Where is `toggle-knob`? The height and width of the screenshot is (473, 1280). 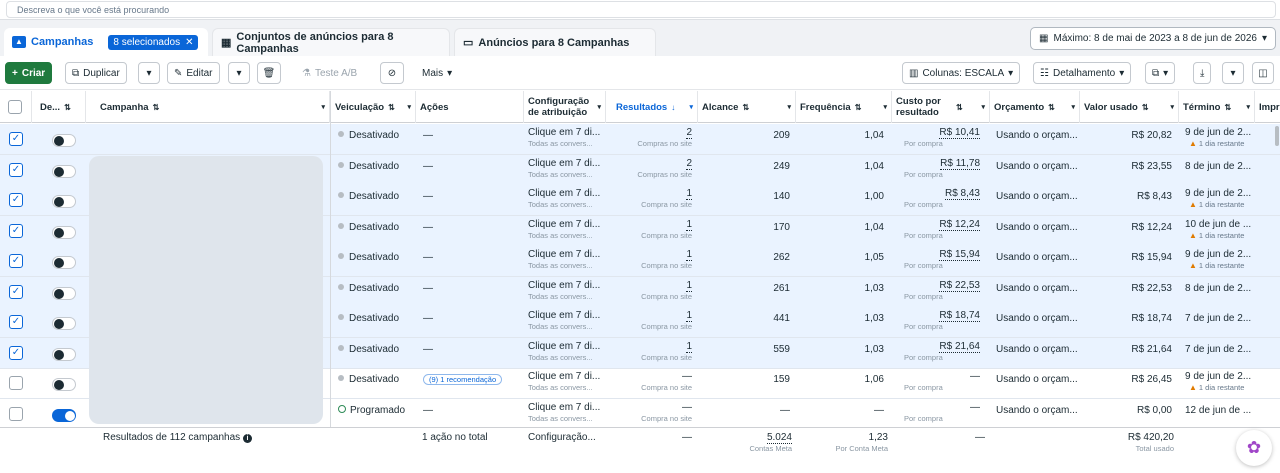 toggle-knob is located at coordinates (59, 354).